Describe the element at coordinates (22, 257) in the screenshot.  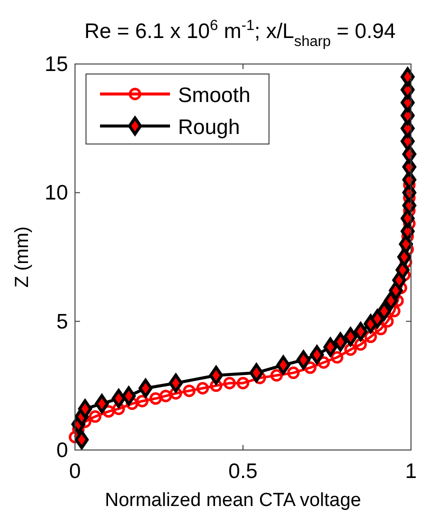
I see `y-axis-title: Z (mm)` at that location.